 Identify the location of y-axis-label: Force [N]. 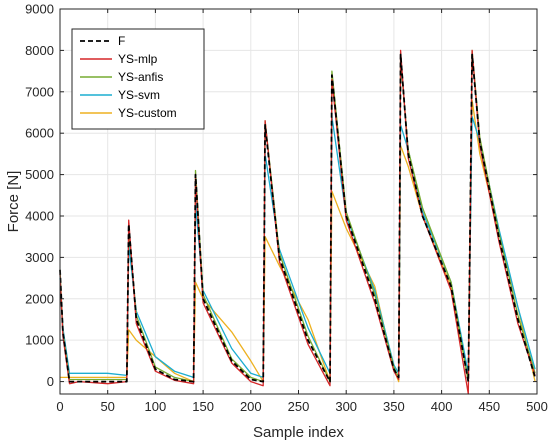
(13, 202).